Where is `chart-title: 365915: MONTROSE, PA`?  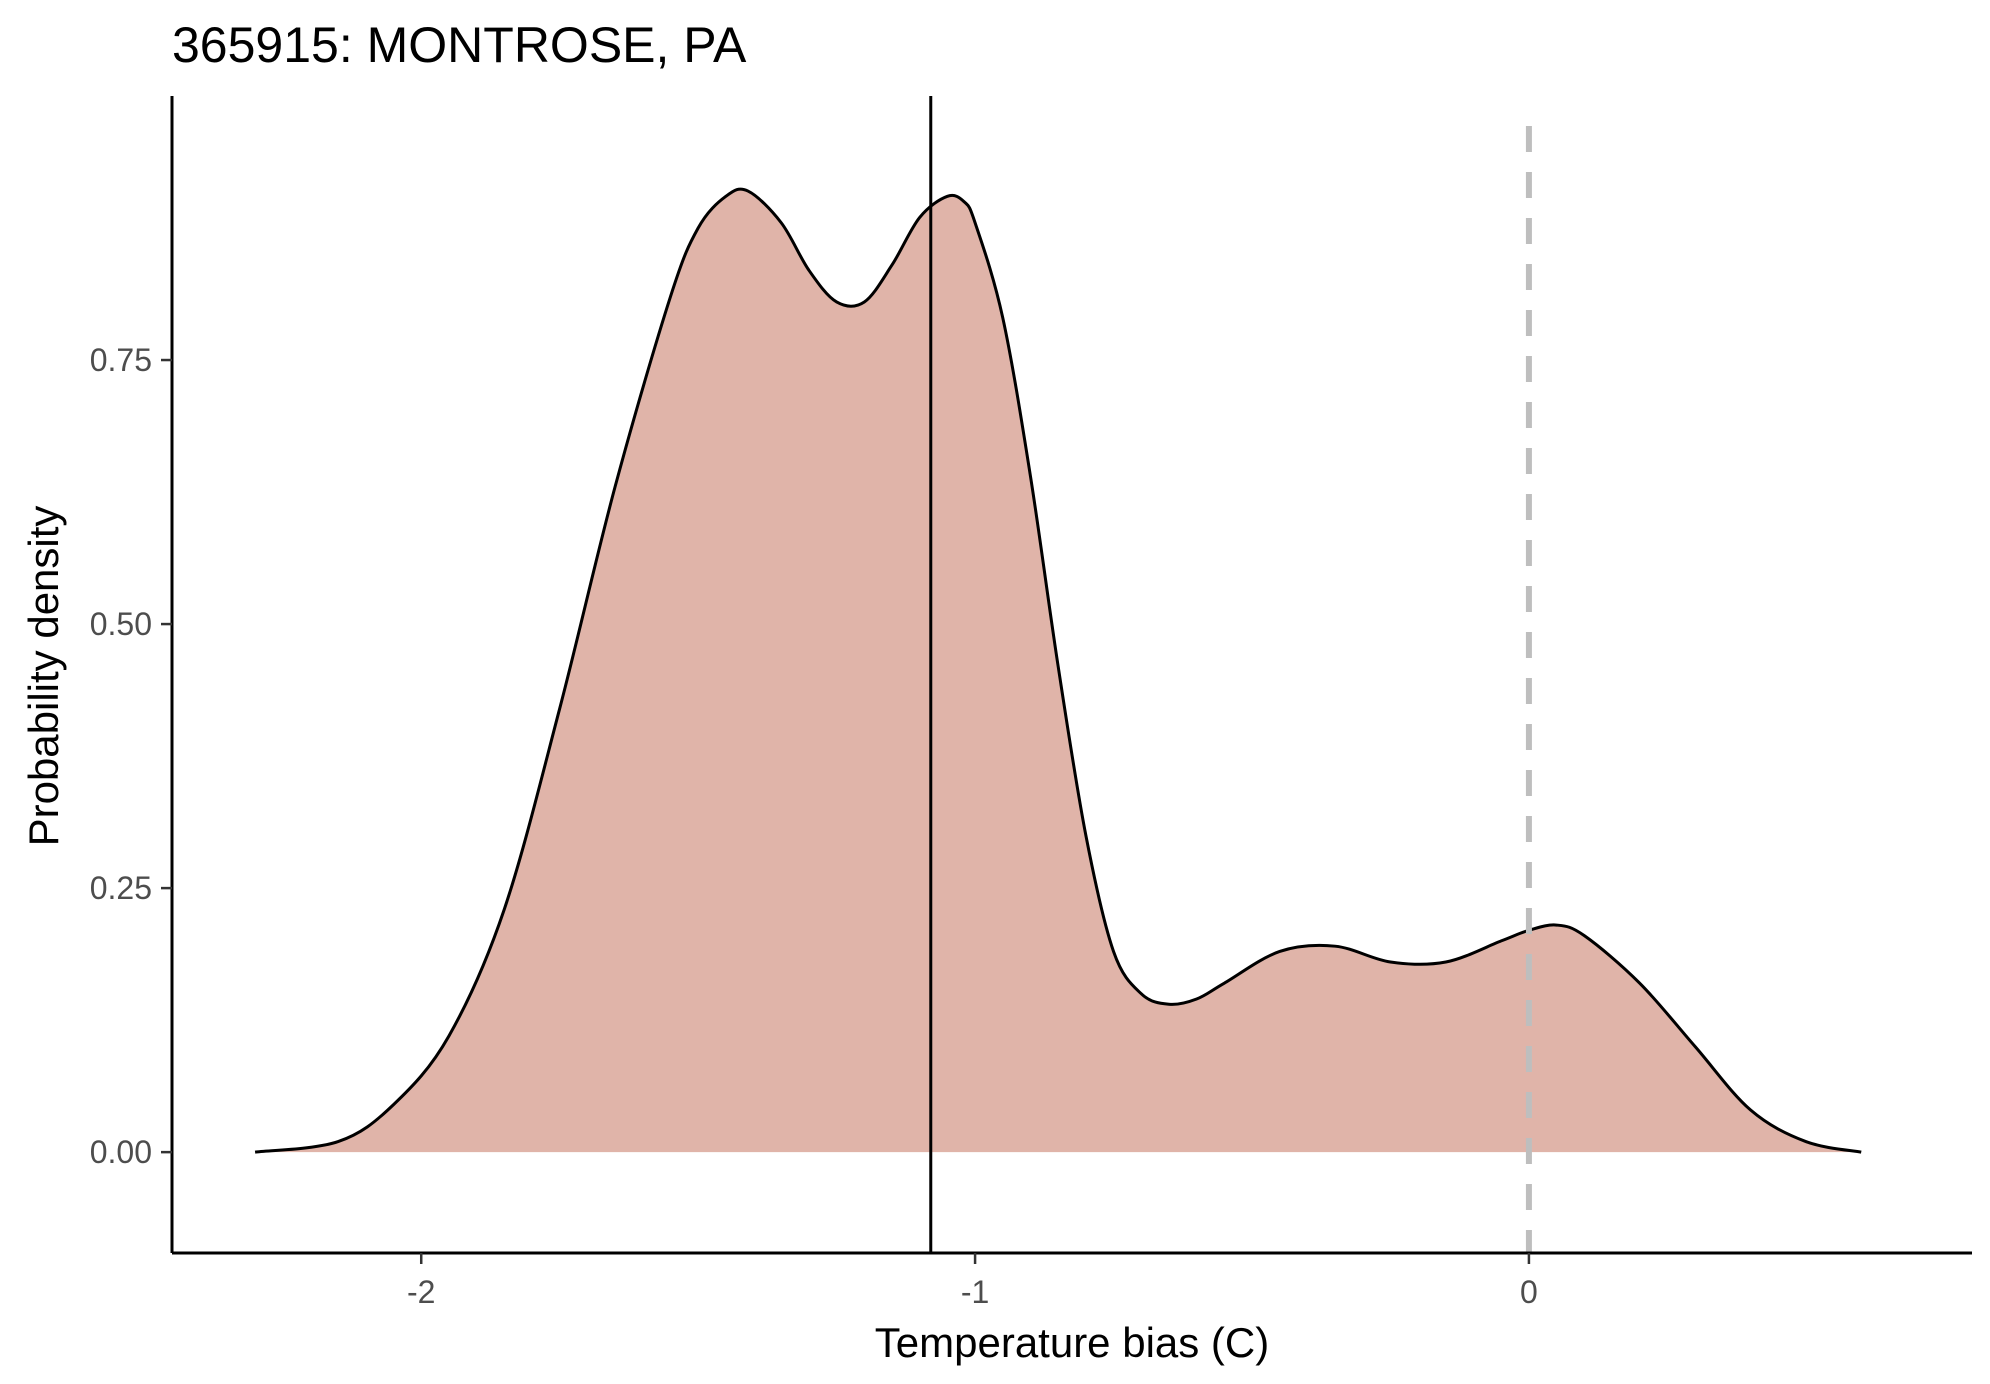
chart-title: 365915: MONTROSE, PA is located at coordinates (459, 45).